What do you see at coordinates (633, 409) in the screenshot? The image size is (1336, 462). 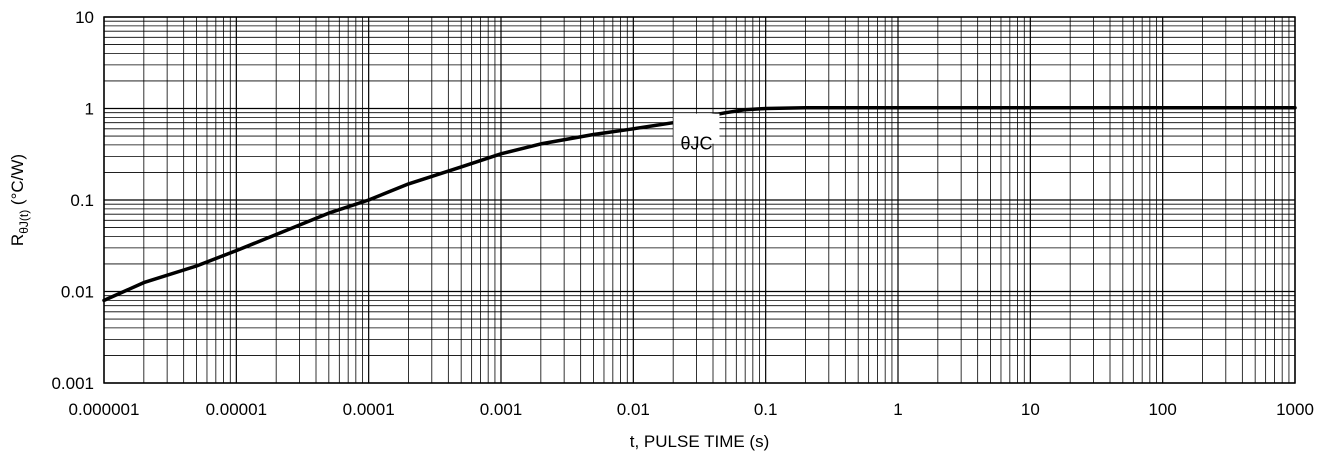 I see `x-tick-label: 0.01` at bounding box center [633, 409].